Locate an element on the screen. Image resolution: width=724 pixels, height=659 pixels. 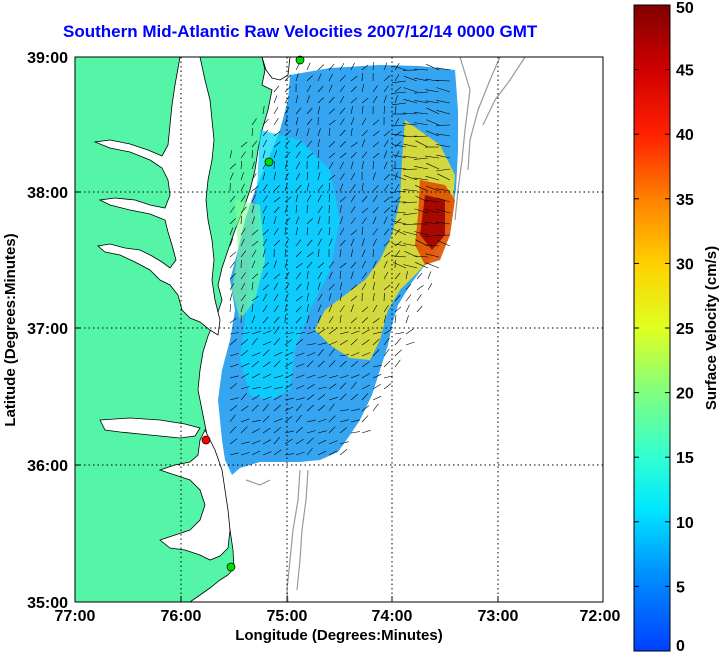
y-tick-label: 38:00 is located at coordinates (47, 193).